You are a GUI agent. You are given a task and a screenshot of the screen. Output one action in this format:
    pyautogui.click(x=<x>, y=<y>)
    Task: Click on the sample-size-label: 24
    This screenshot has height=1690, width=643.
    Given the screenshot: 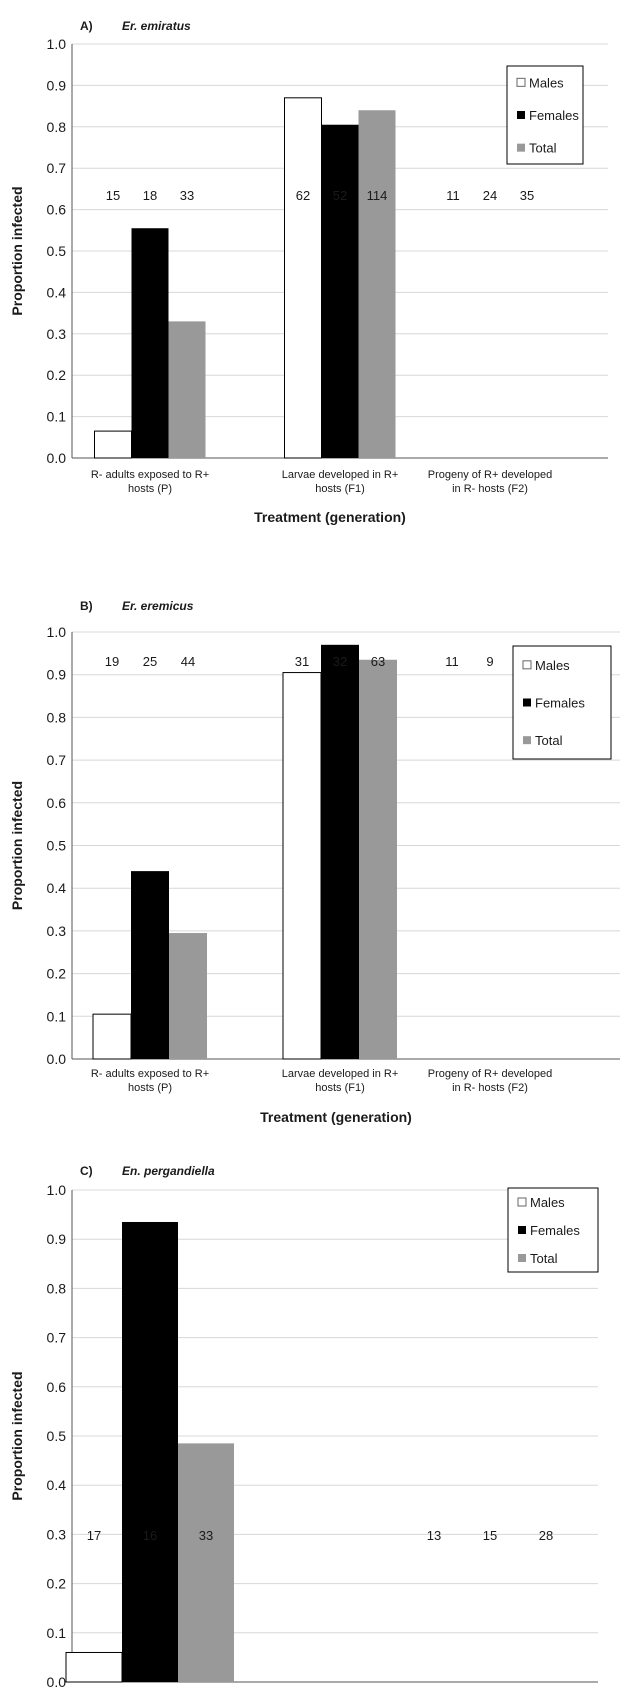 What is the action you would take?
    pyautogui.click(x=490, y=195)
    